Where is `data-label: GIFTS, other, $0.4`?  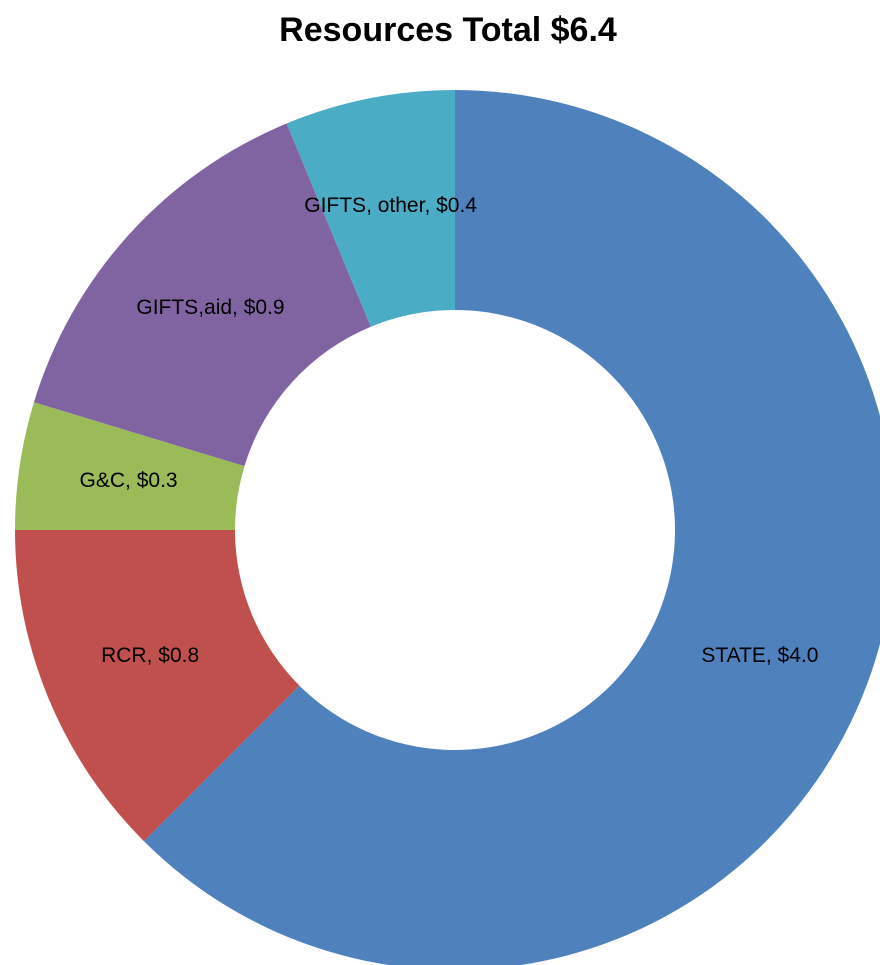 data-label: GIFTS, other, $0.4 is located at coordinates (390, 205).